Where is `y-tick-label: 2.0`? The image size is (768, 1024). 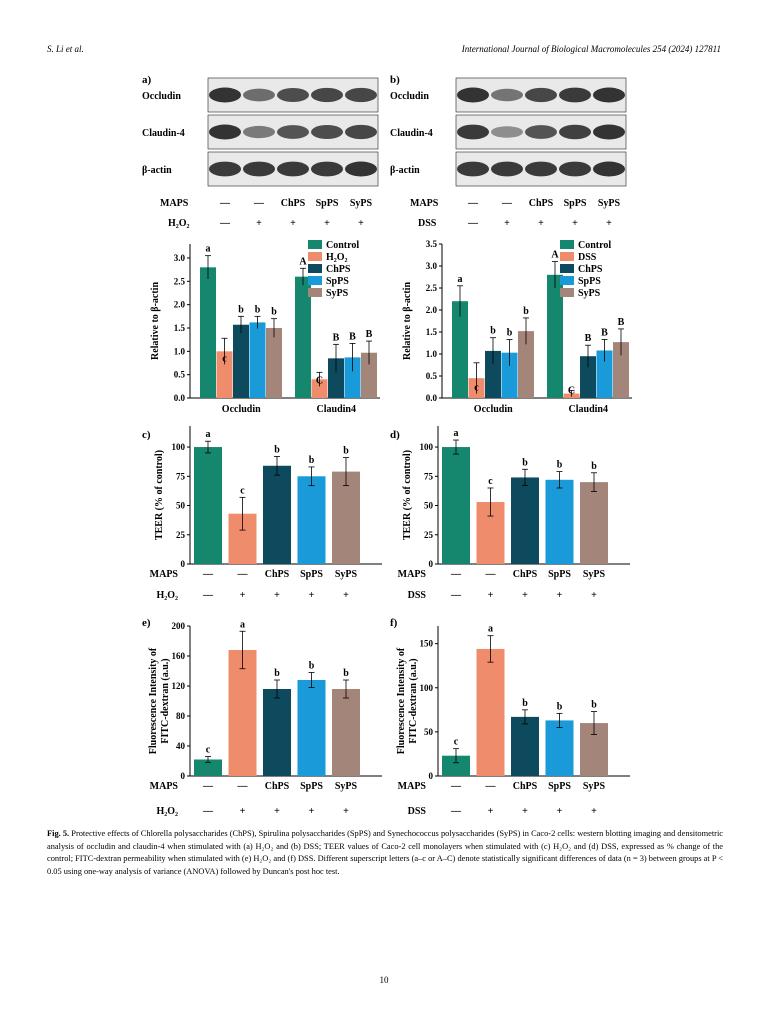
y-tick-label: 2.0 is located at coordinates (432, 310).